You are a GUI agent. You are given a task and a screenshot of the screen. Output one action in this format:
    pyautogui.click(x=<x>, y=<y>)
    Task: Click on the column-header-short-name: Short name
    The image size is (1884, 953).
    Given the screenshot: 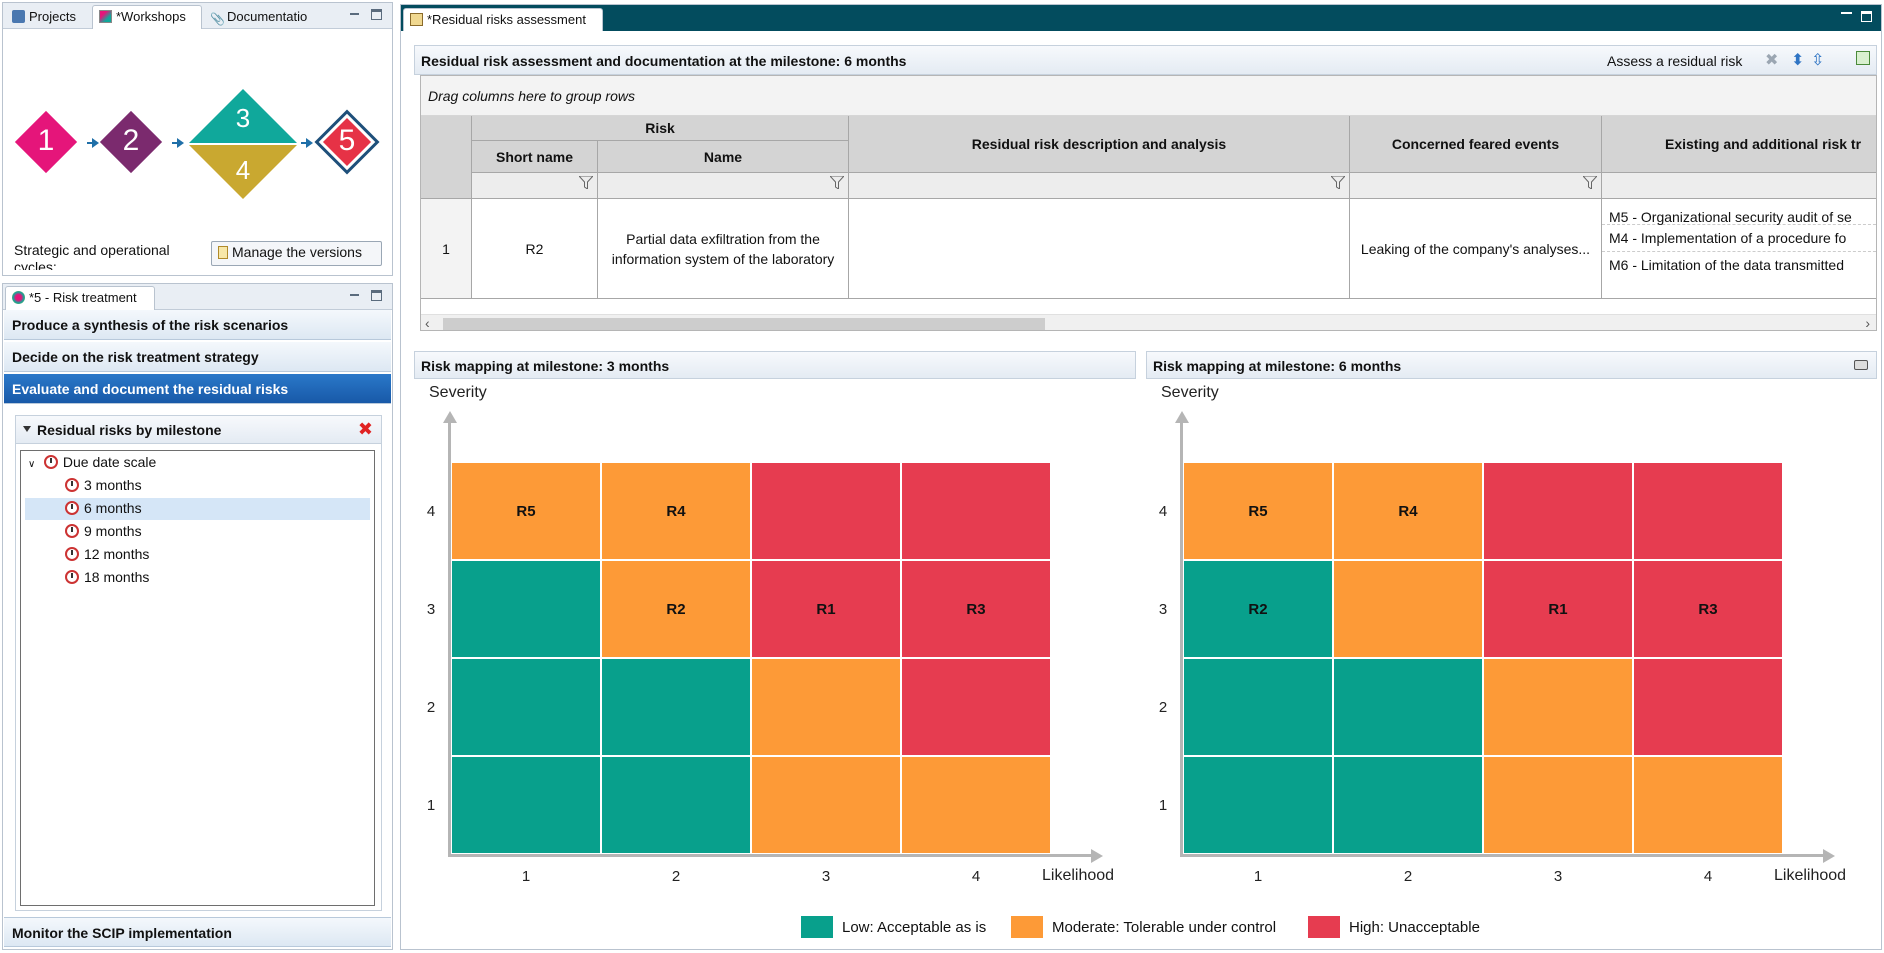 What is the action you would take?
    pyautogui.click(x=535, y=157)
    